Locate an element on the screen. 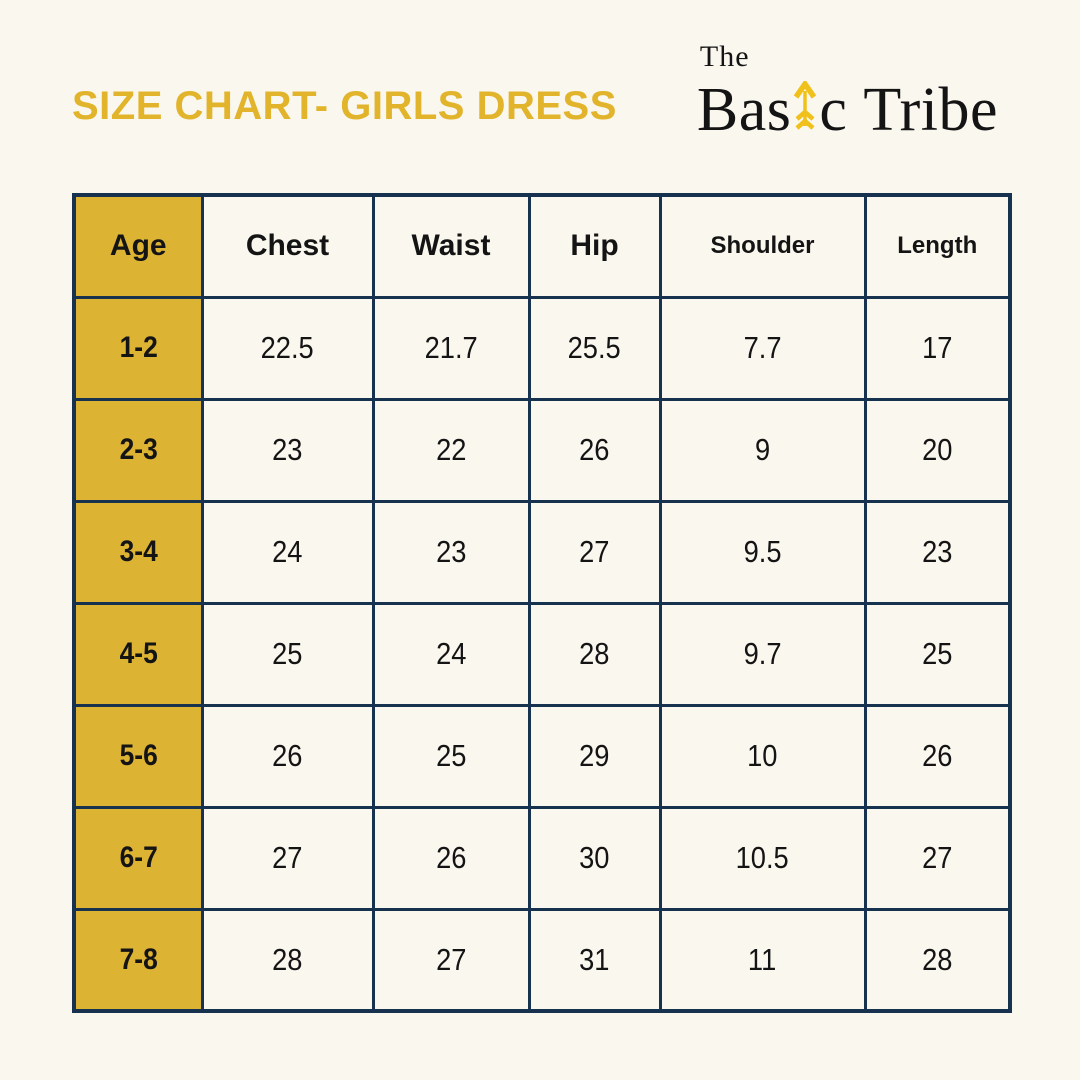 This screenshot has width=1080, height=1080. age-value: 6-7 is located at coordinates (138, 857).